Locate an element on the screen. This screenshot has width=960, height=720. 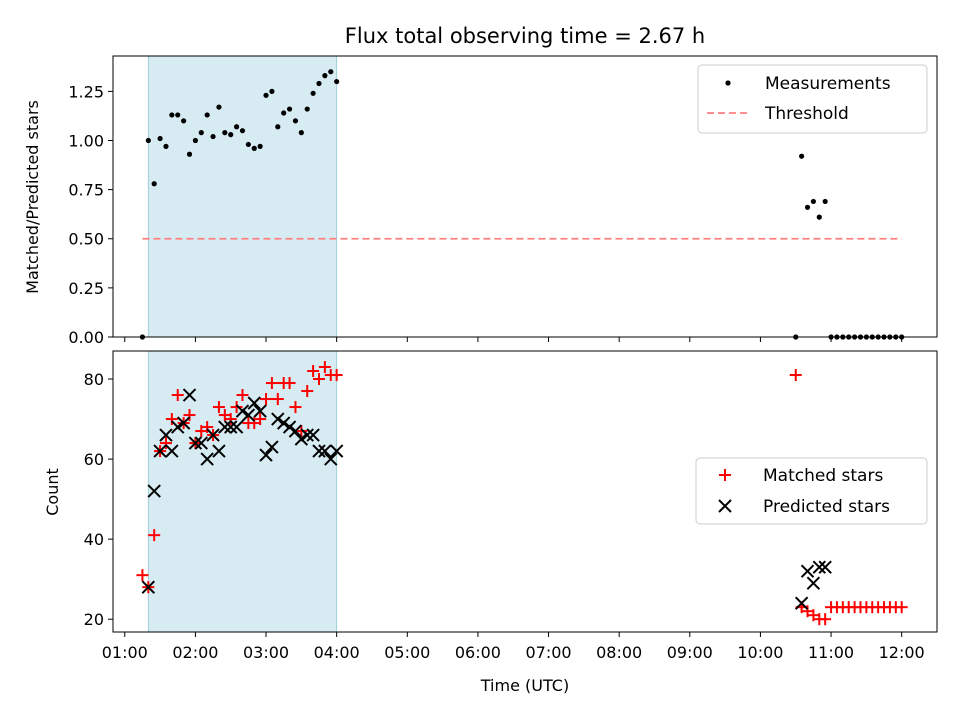
top-ytick-label: 0.00 is located at coordinates (86, 337).